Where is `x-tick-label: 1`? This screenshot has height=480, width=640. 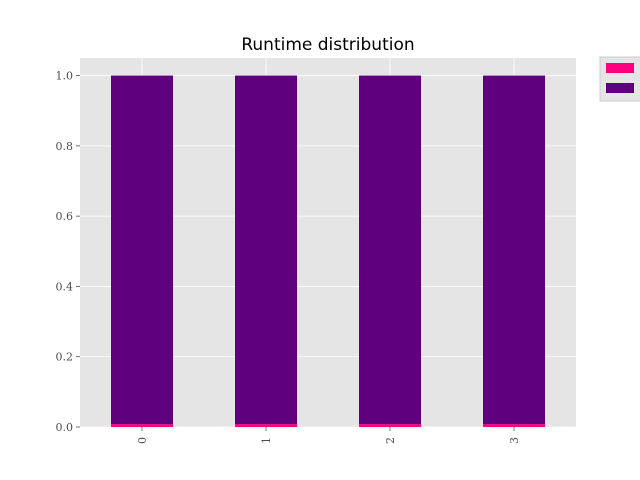
x-tick-label: 1 is located at coordinates (266, 440).